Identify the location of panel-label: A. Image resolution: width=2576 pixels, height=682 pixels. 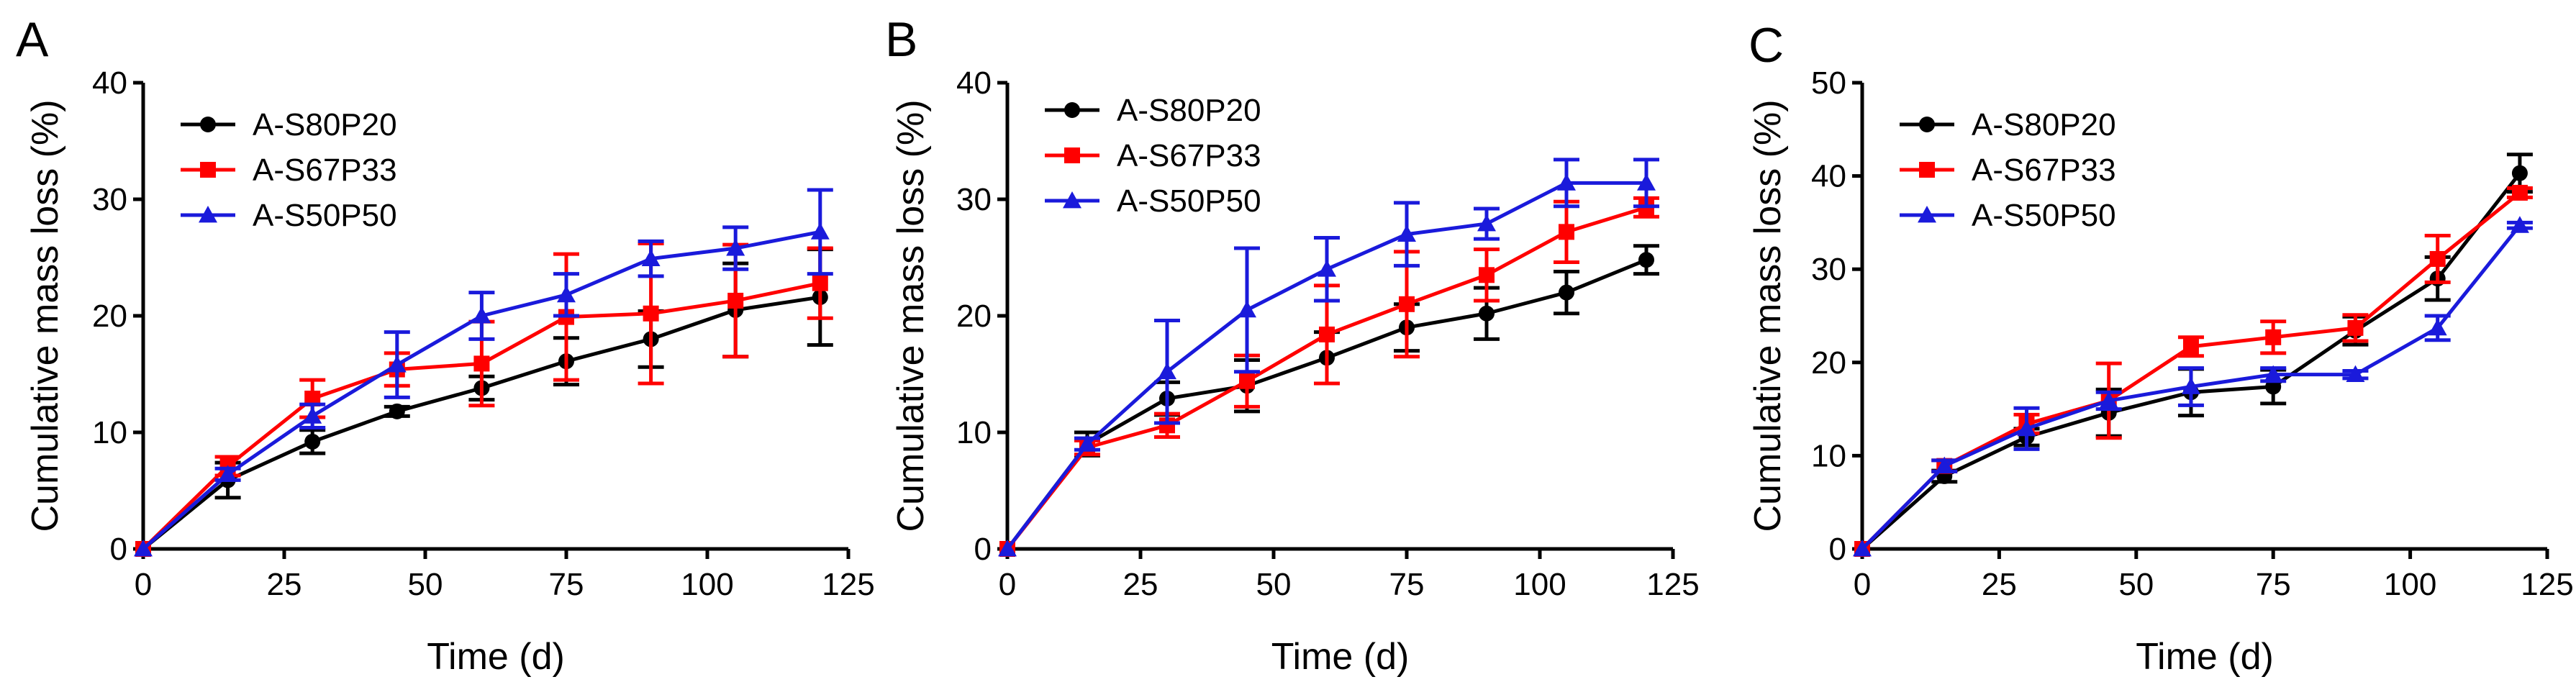
(32, 40).